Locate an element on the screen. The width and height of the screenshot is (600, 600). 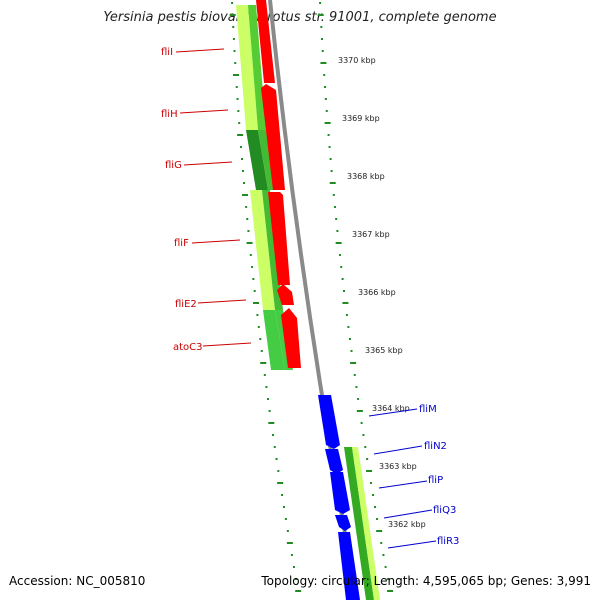
gene-fliH is located at coordinates (273, 137).